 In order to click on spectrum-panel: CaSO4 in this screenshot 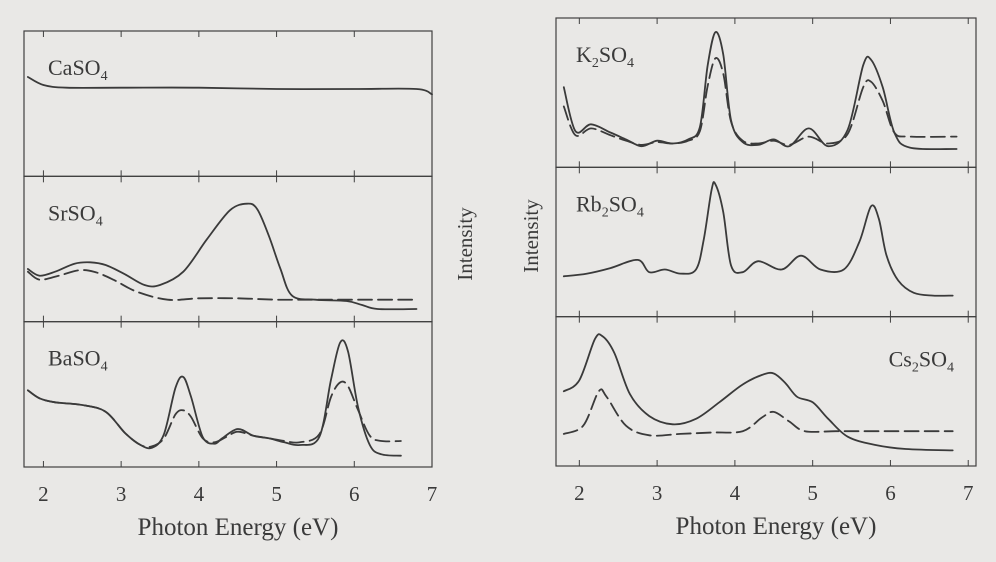, I will do `click(228, 103)`.